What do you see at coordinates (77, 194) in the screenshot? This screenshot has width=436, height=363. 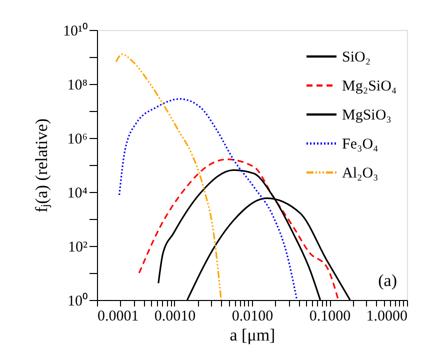 I see `y-tick-label: 10⁴` at bounding box center [77, 194].